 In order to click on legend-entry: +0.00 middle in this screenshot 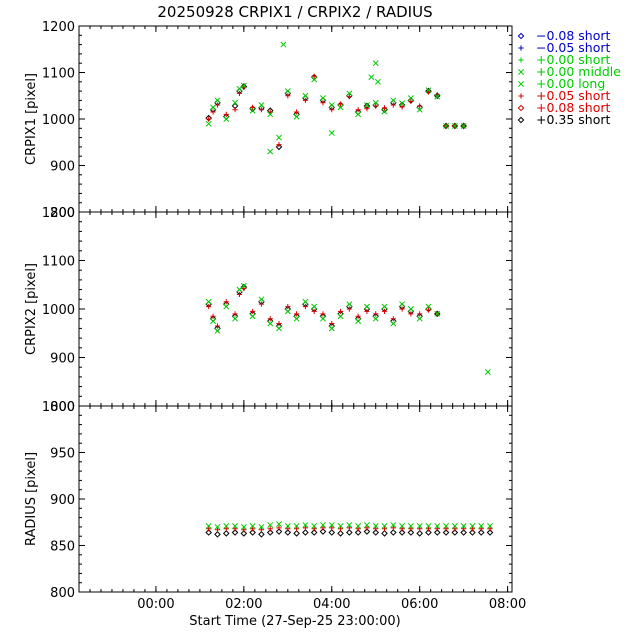, I will do `click(578, 71)`.